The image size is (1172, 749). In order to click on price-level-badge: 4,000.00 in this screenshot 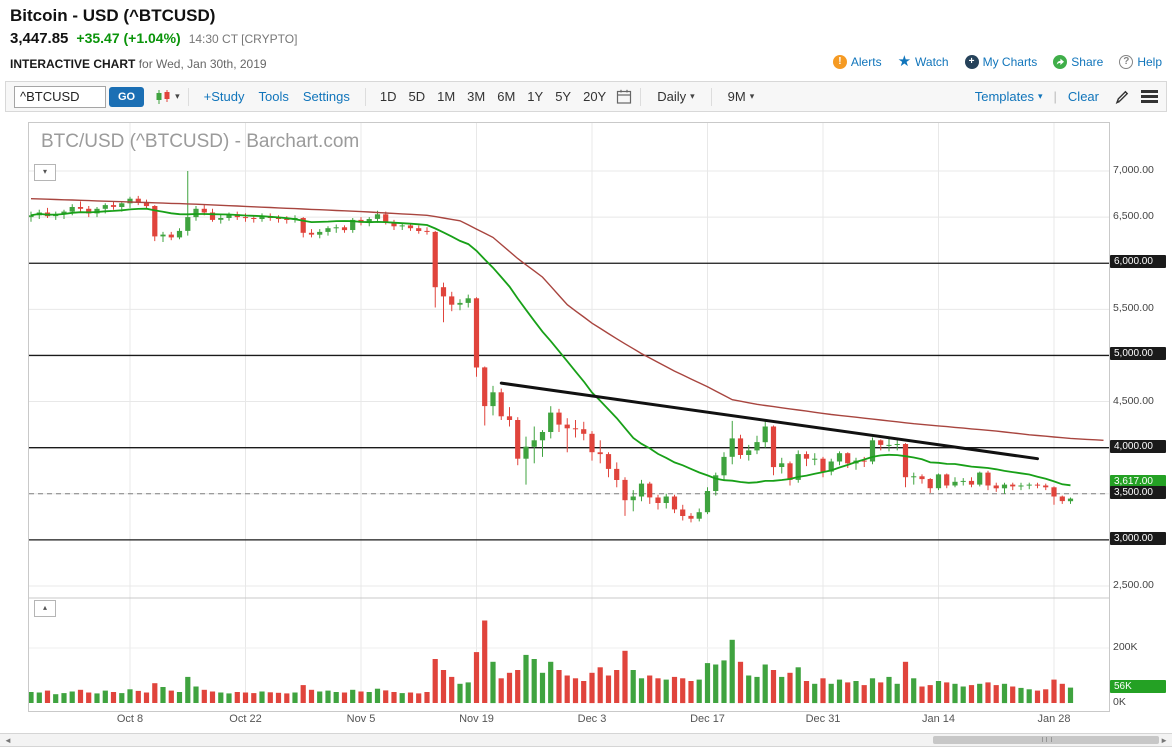, I will do `click(1138, 446)`.